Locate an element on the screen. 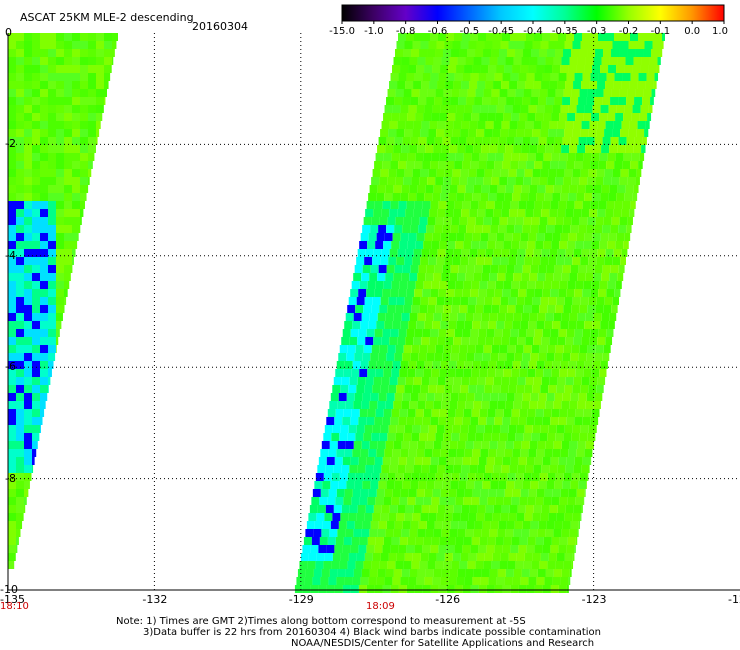  colorbar-label: -0.4 is located at coordinates (533, 31).